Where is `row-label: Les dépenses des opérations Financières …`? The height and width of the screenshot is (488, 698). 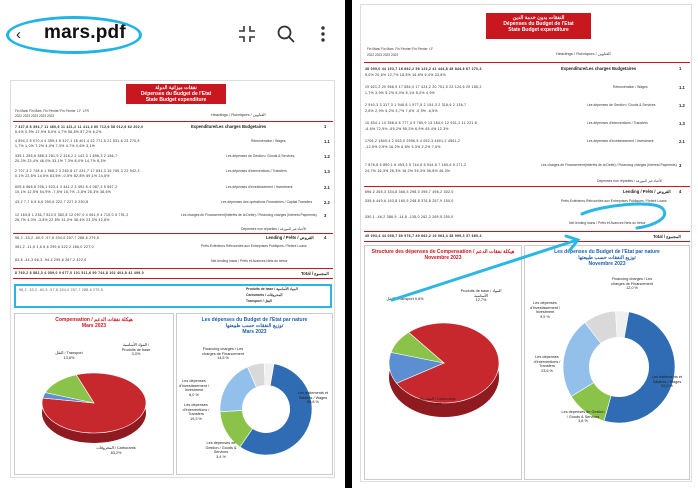
row-label: Les dépenses des opérations Financières … is located at coordinates (267, 202).